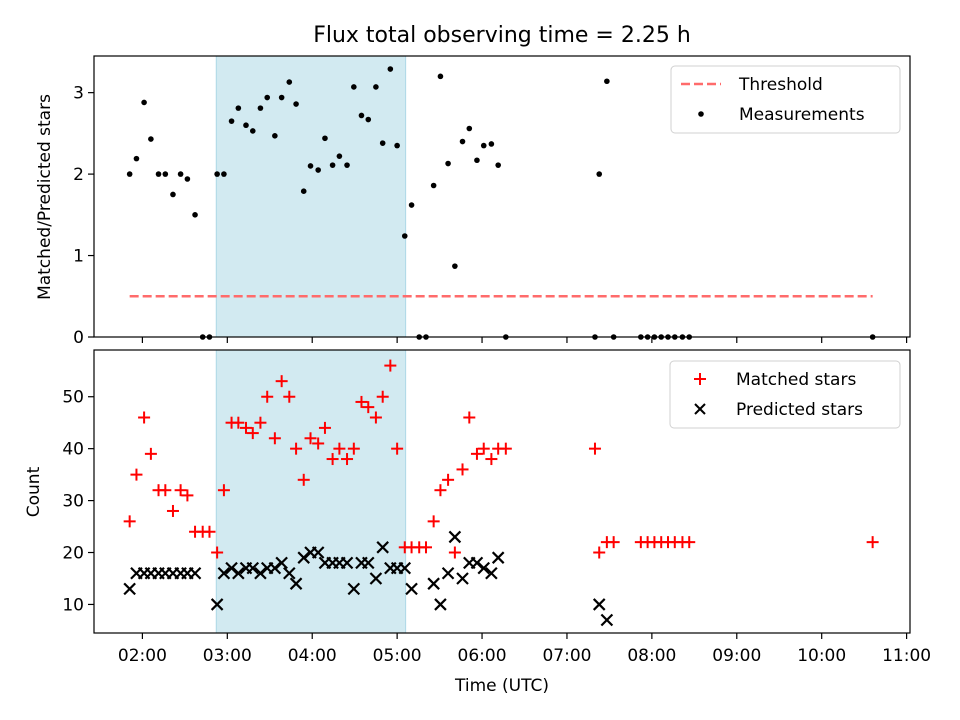  I want to click on x-axis-label: Time (UTC), so click(501, 686).